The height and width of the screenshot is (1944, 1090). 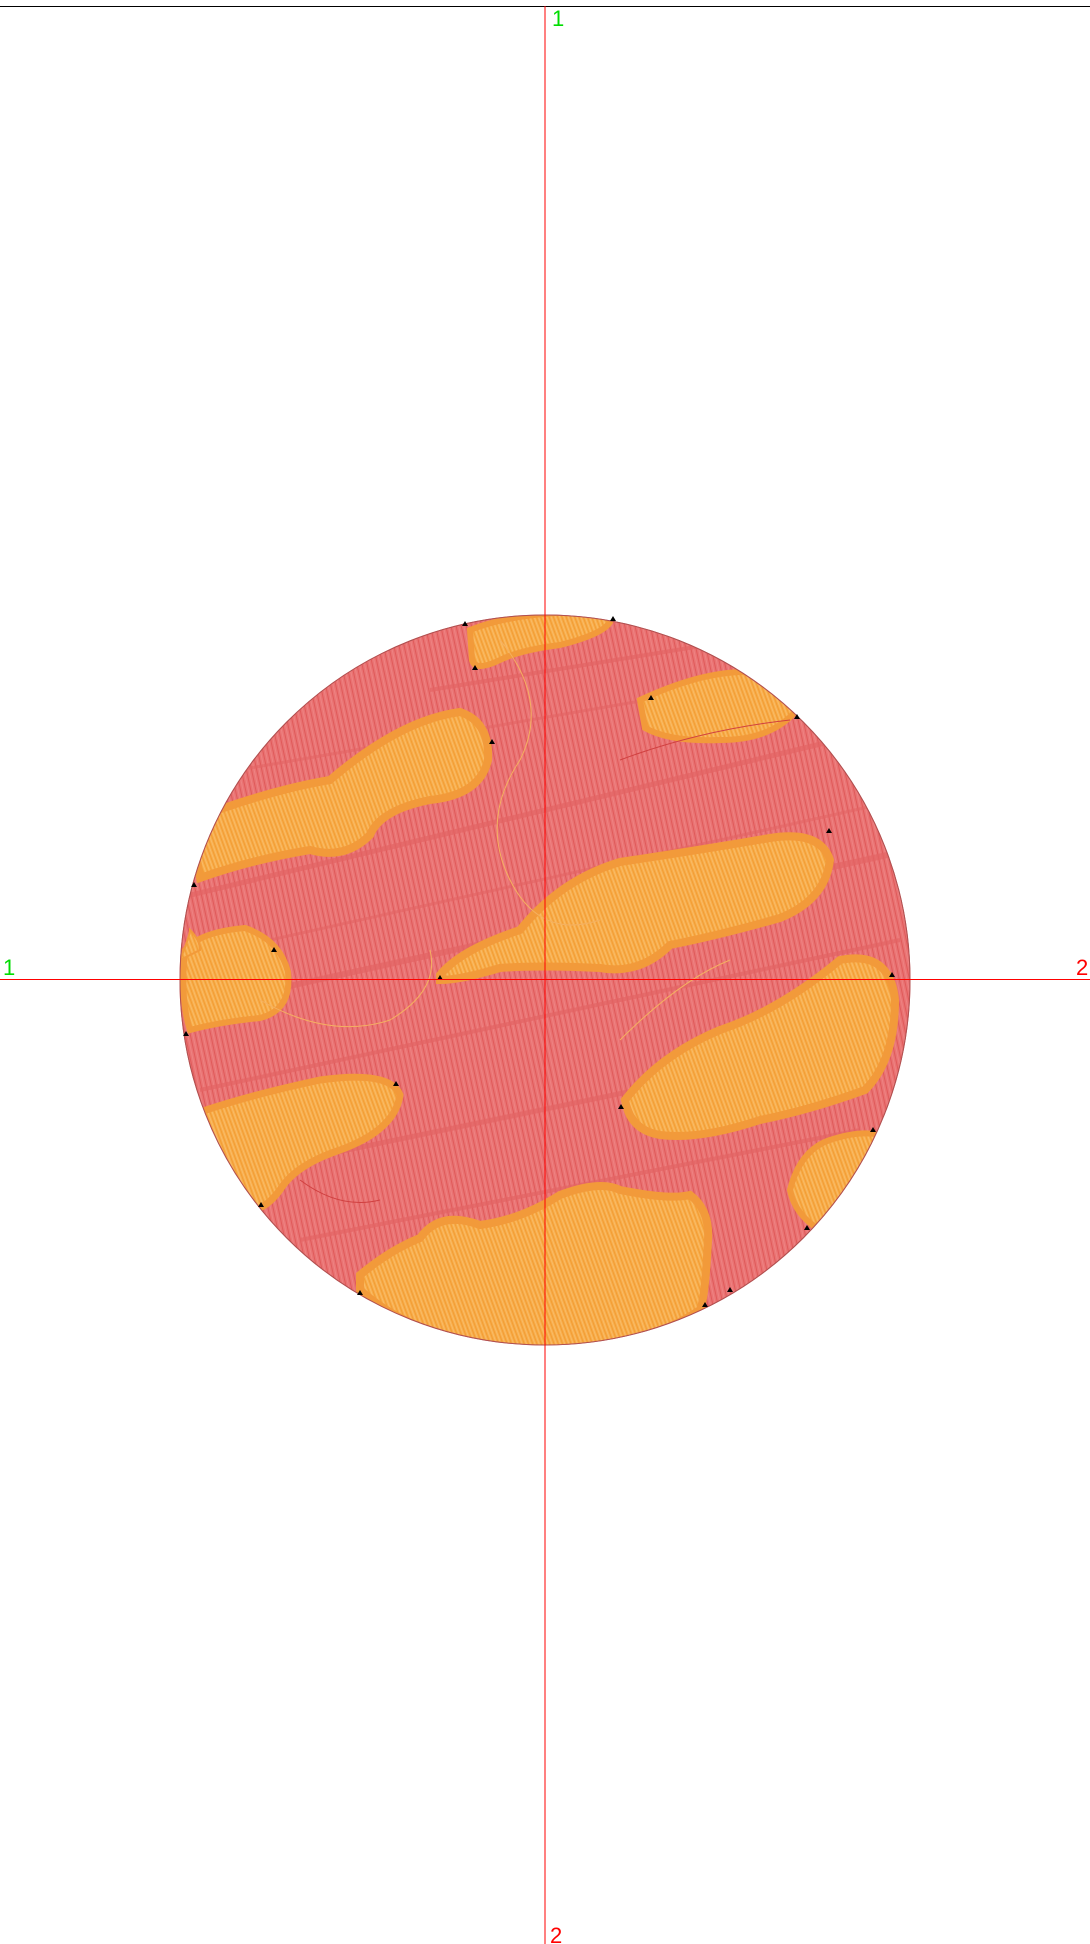 What do you see at coordinates (558, 18) in the screenshot?
I see `axis-label-top: 1` at bounding box center [558, 18].